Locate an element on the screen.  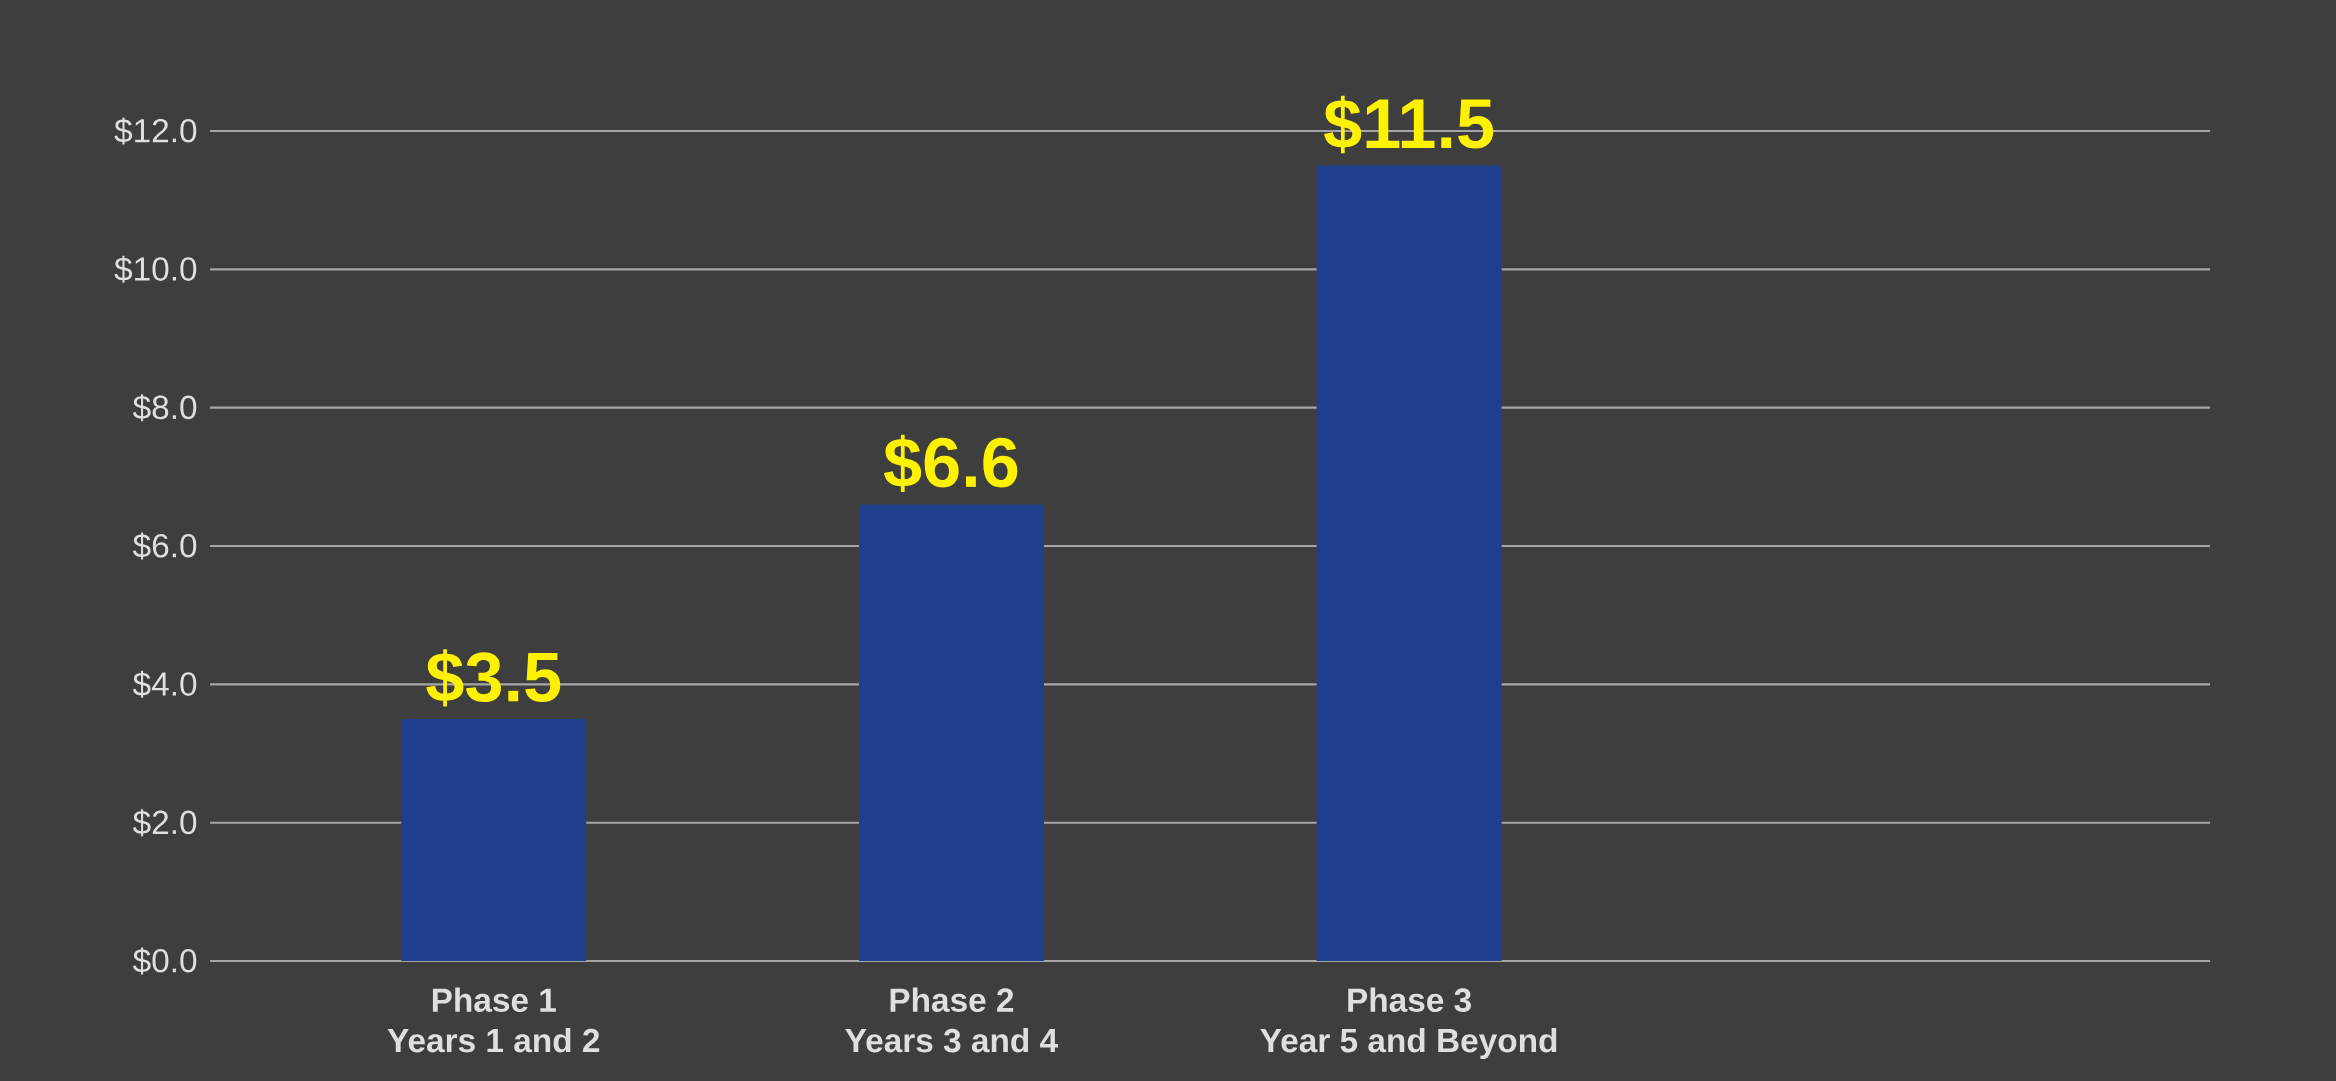
y-tick-label: $10.0 is located at coordinates (155, 269).